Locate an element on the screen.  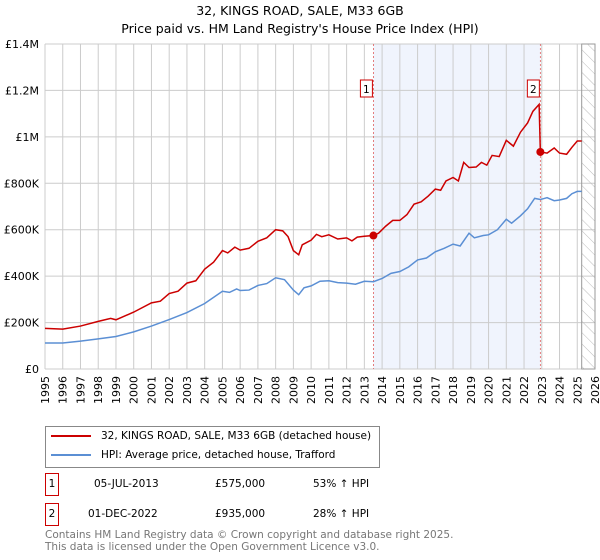
x-tick-label: 2014 is located at coordinates (382, 390).